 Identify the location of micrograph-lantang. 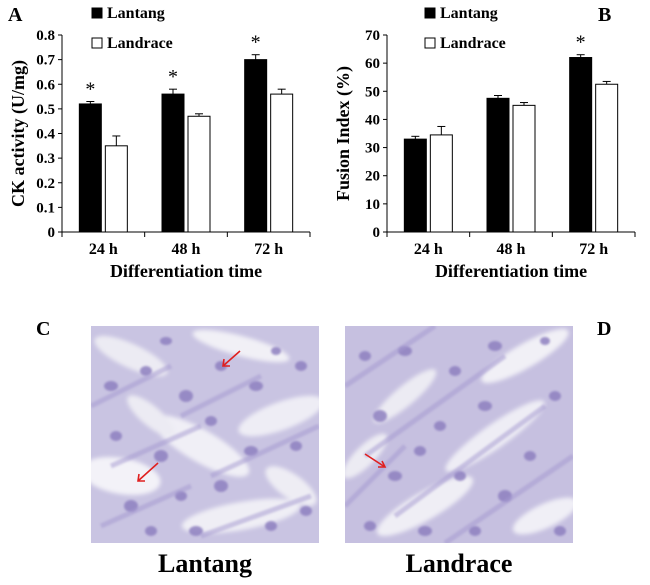
(205, 434).